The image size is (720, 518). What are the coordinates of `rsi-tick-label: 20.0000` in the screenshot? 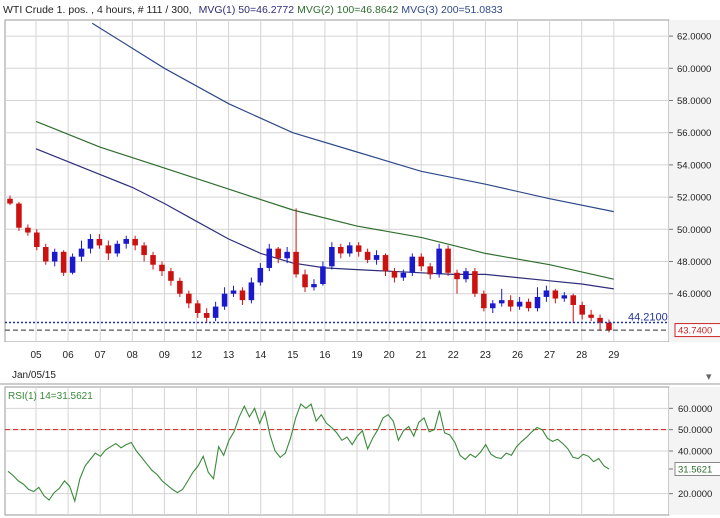 It's located at (695, 494).